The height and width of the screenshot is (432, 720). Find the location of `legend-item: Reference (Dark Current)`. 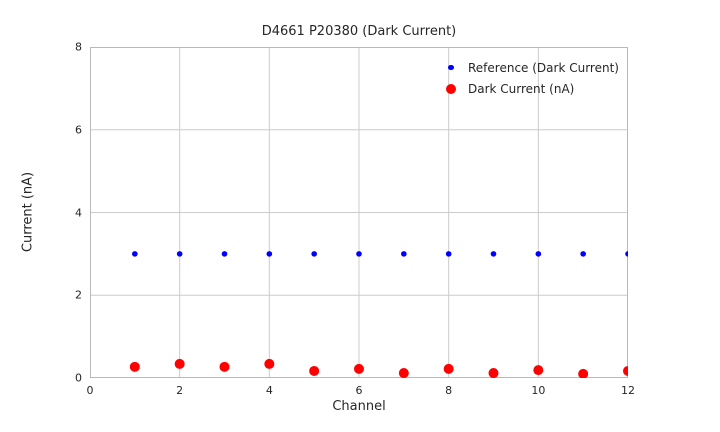

legend-item: Reference (Dark Current) is located at coordinates (529, 67).